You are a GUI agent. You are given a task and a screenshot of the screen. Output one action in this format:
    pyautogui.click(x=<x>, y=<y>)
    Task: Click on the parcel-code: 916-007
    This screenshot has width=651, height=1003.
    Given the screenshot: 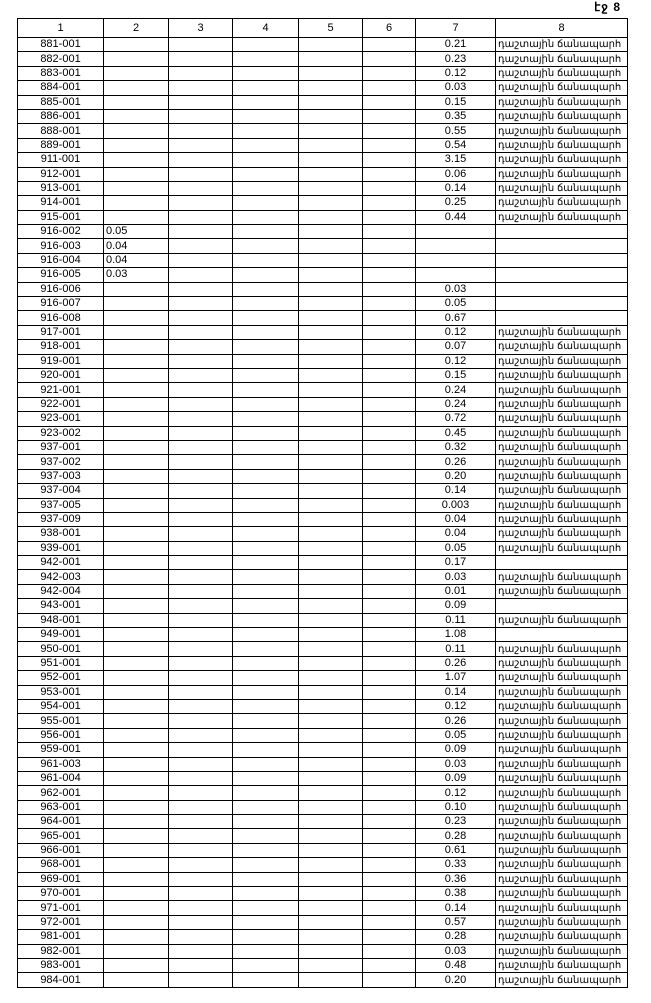 What is the action you would take?
    pyautogui.click(x=60, y=304)
    